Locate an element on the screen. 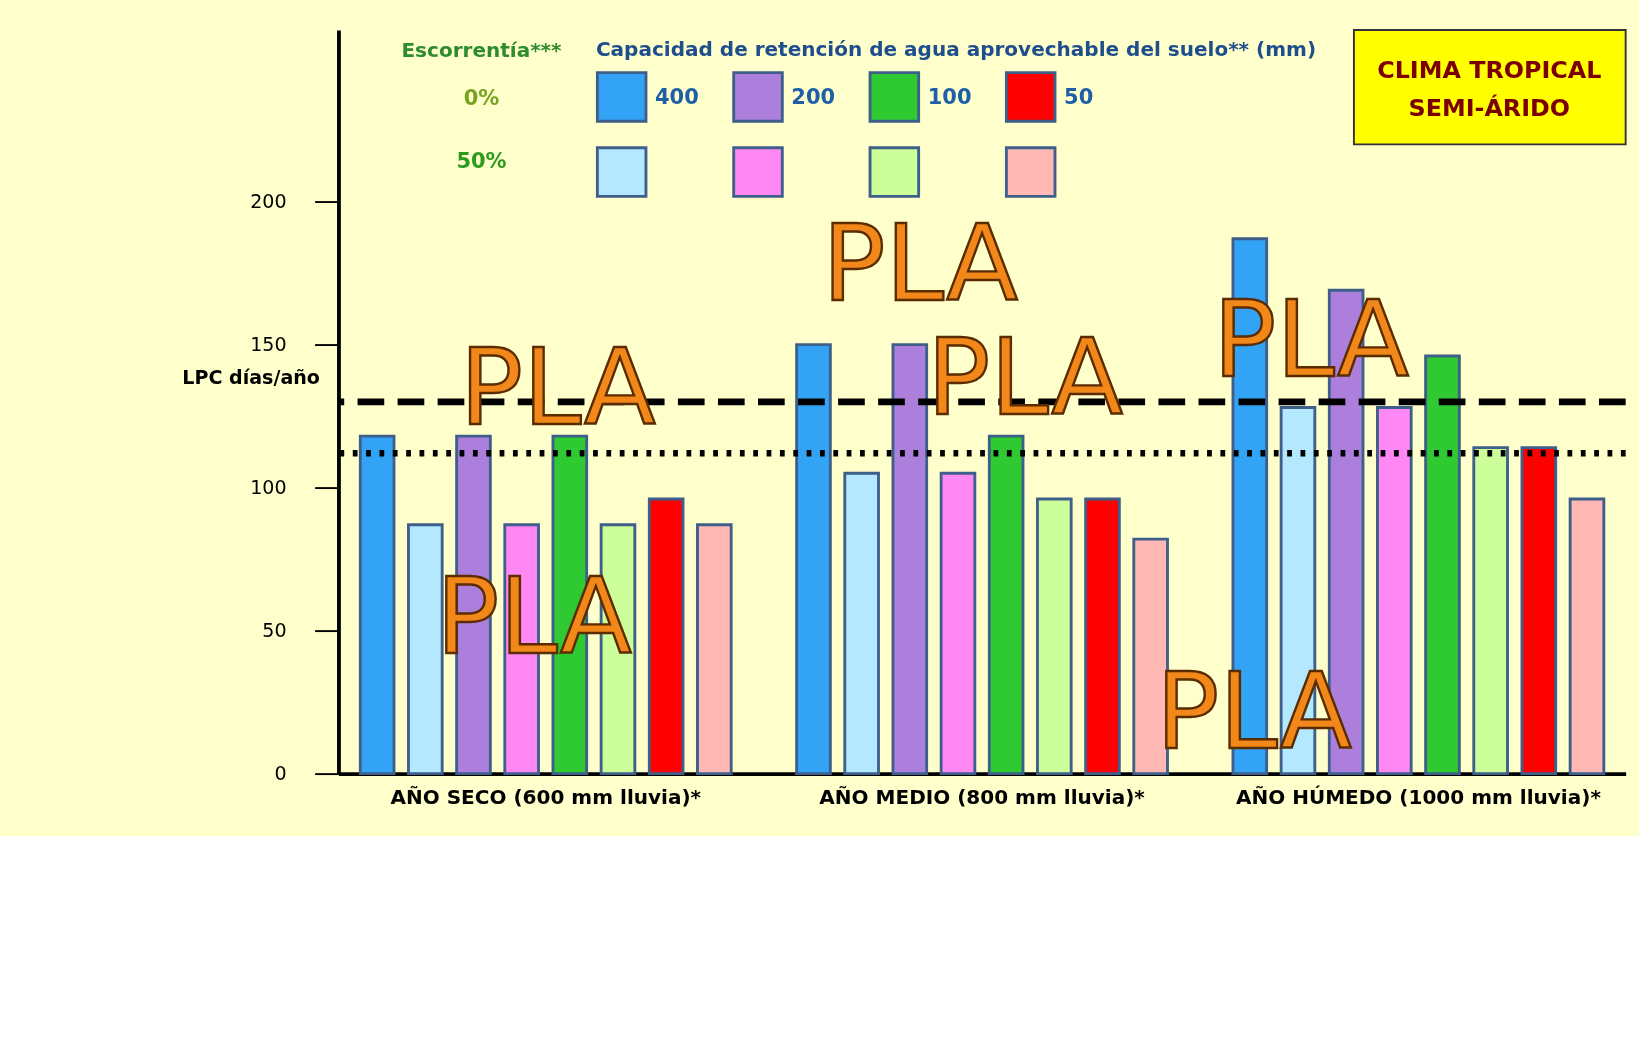  y-tick-label: 200 is located at coordinates (268, 200).